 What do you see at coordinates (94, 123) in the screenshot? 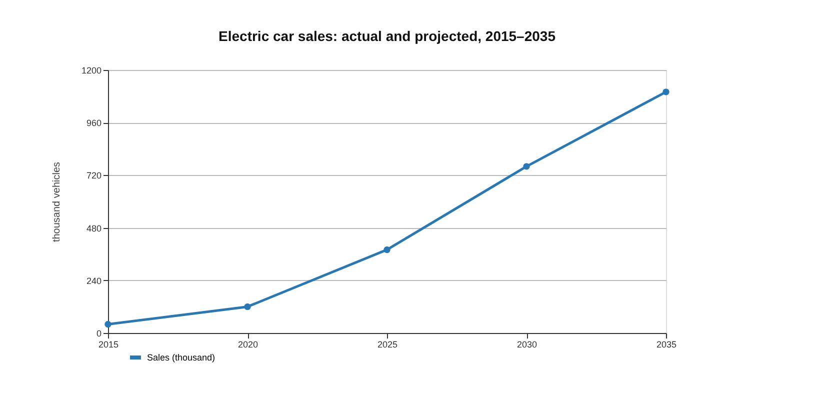
I see `y-tick-label: 960` at bounding box center [94, 123].